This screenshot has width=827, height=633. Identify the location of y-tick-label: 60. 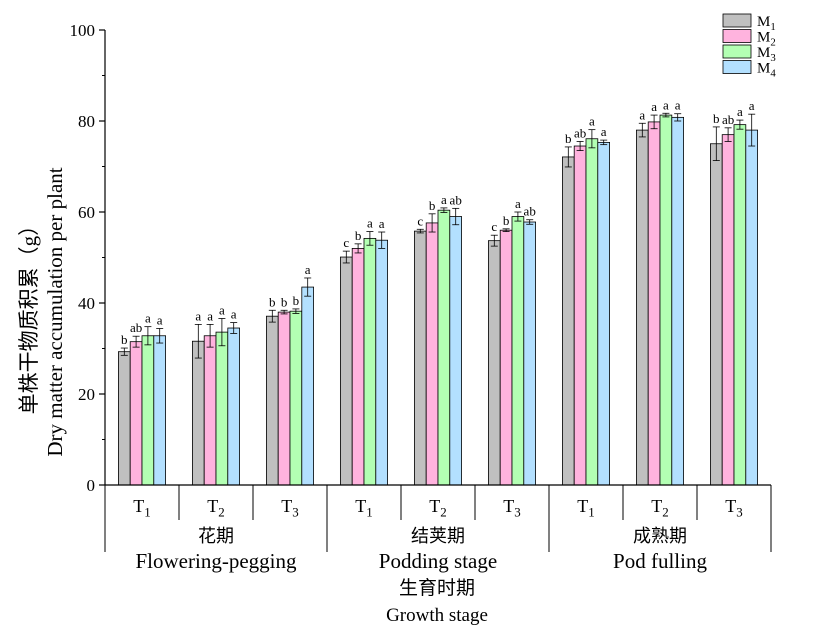
(86, 212).